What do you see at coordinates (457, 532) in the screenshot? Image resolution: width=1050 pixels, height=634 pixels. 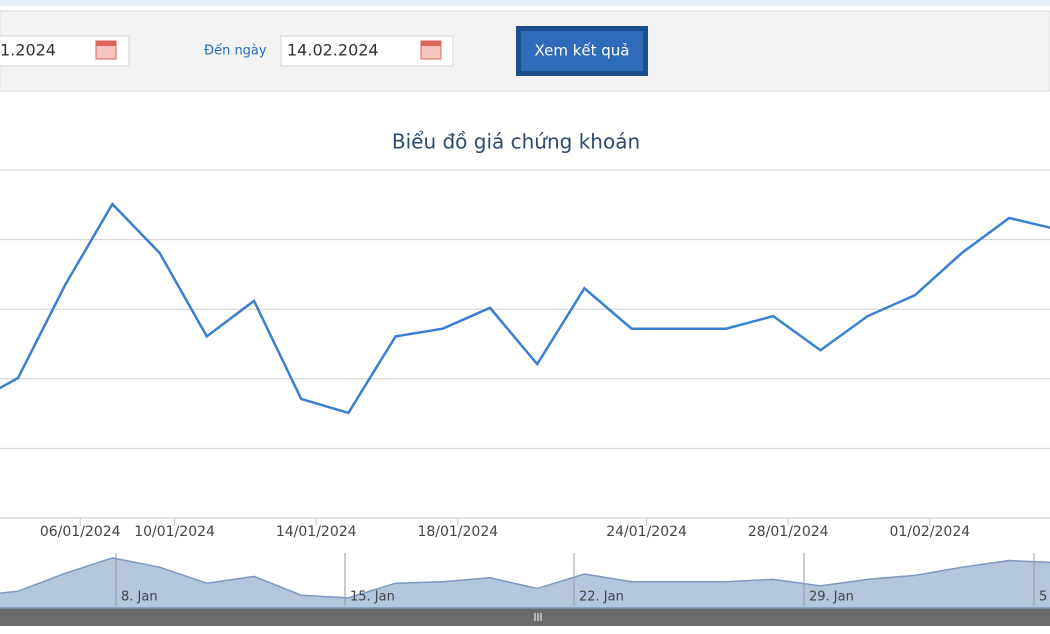 I see `x-tick-label: 18/01/2024` at bounding box center [457, 532].